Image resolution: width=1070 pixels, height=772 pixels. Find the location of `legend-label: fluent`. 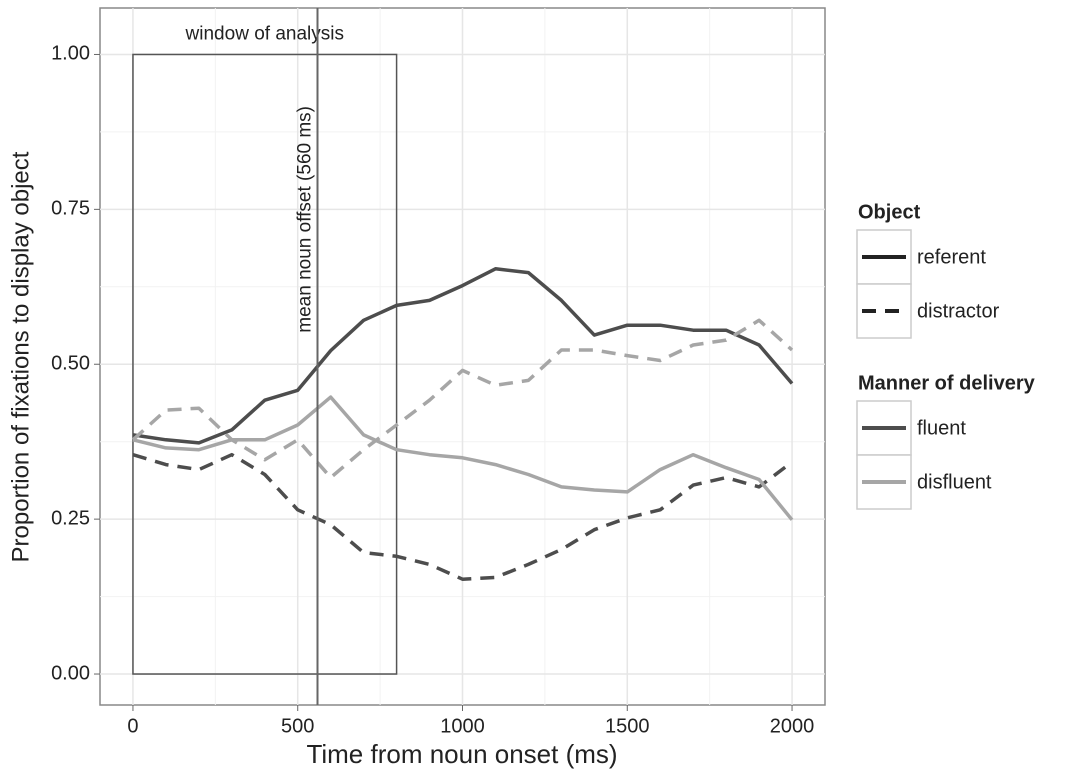

legend-label: fluent is located at coordinates (941, 428).